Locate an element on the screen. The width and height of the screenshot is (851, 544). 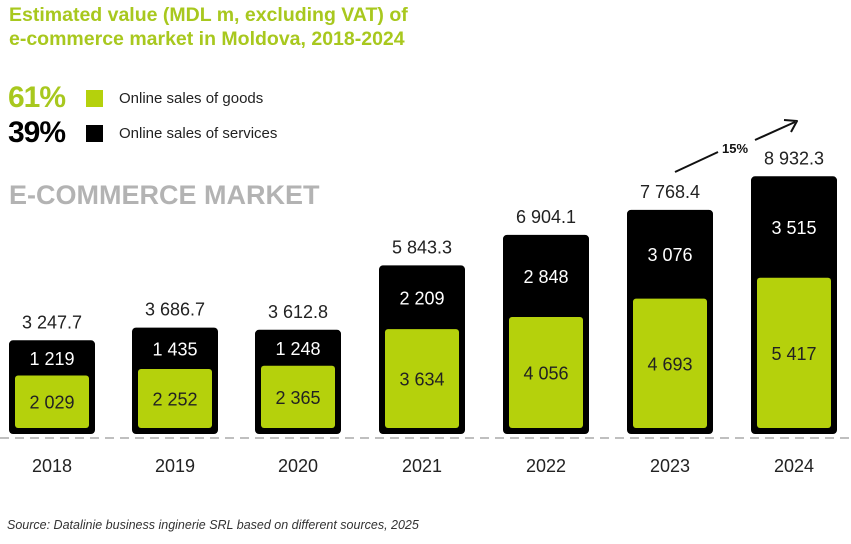
label-total-2021: 5 843.3 is located at coordinates (422, 247).